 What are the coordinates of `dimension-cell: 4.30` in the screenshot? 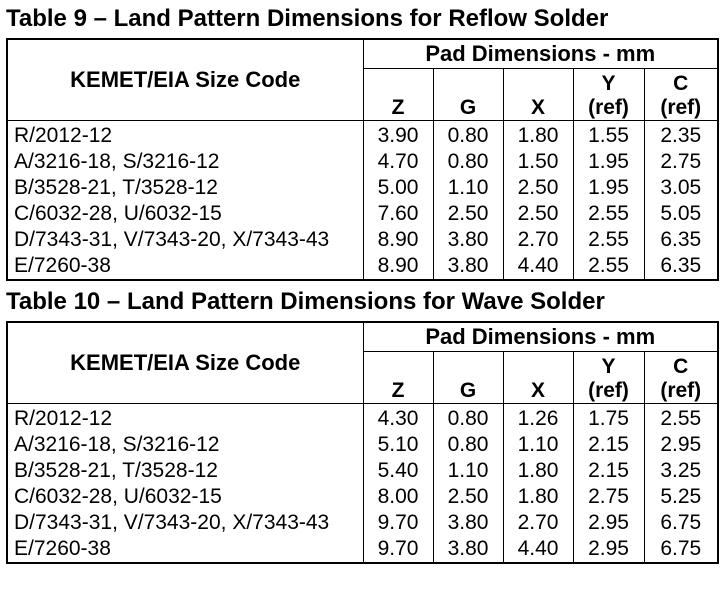 It's located at (398, 417).